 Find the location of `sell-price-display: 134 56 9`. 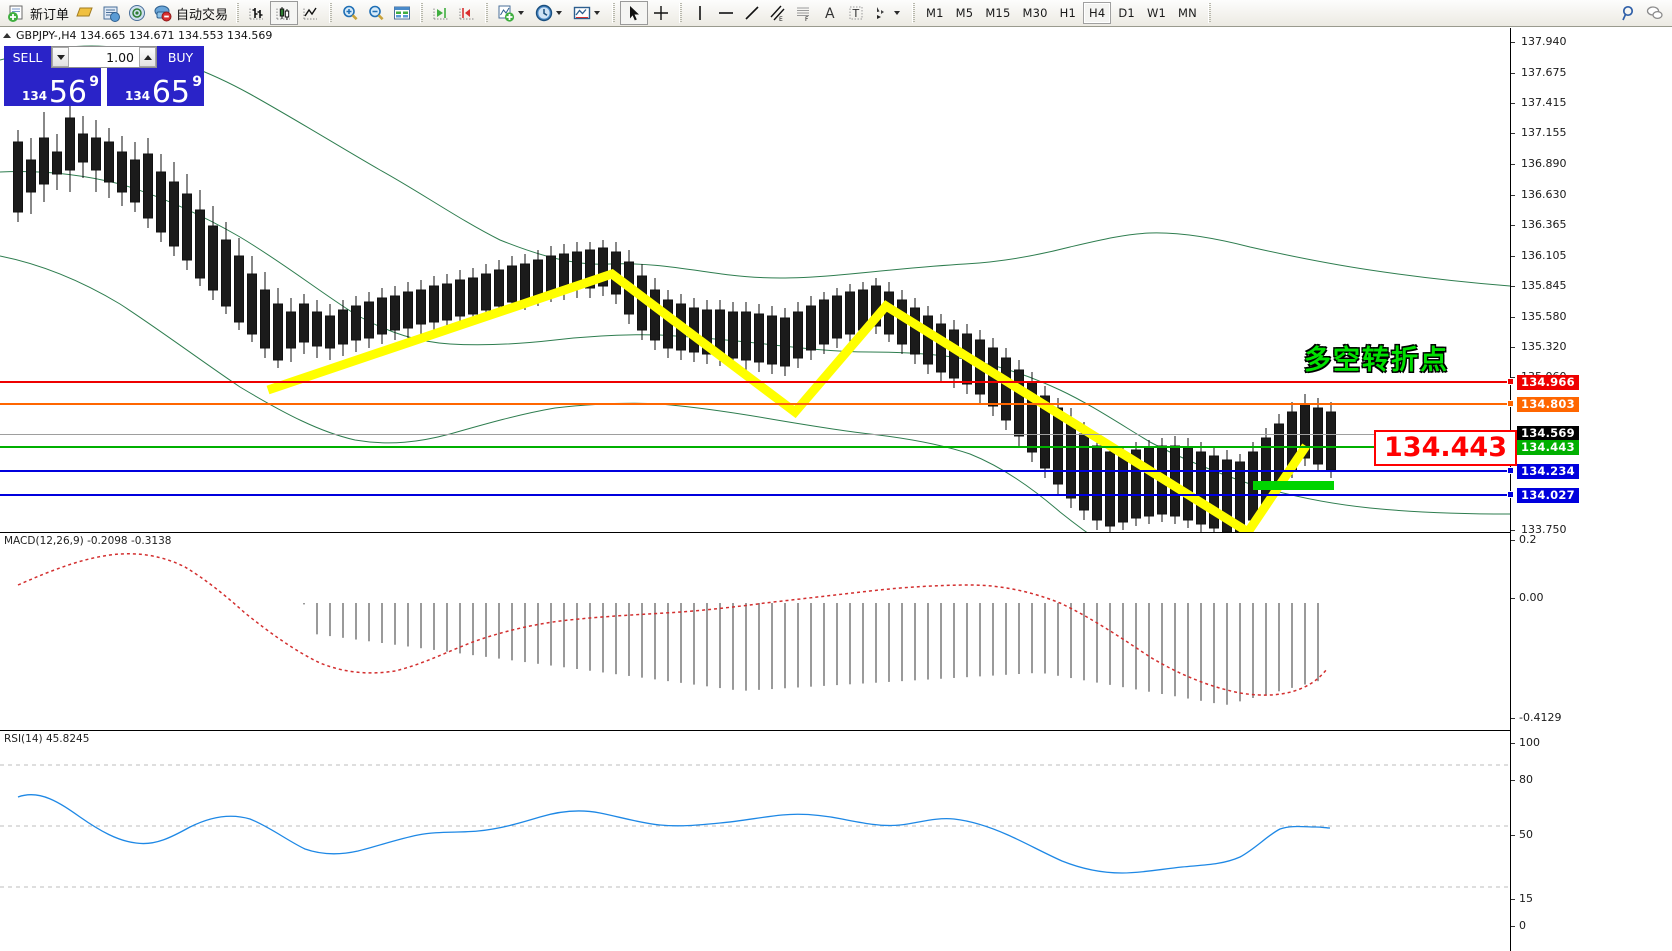

sell-price-display: 134 56 9 is located at coordinates (52, 88).